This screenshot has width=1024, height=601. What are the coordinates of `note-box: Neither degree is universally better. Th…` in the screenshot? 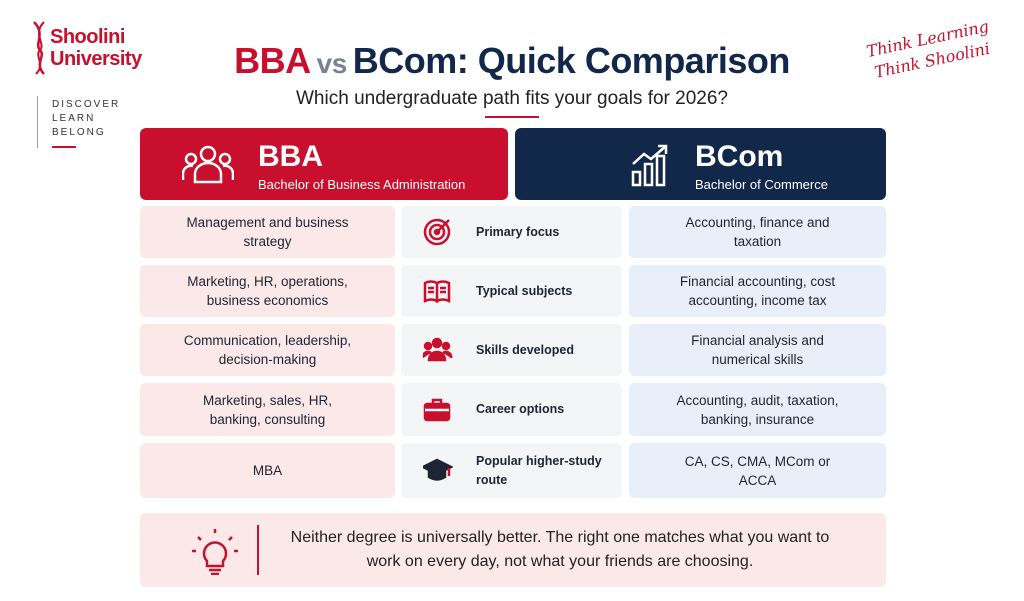 It's located at (513, 550).